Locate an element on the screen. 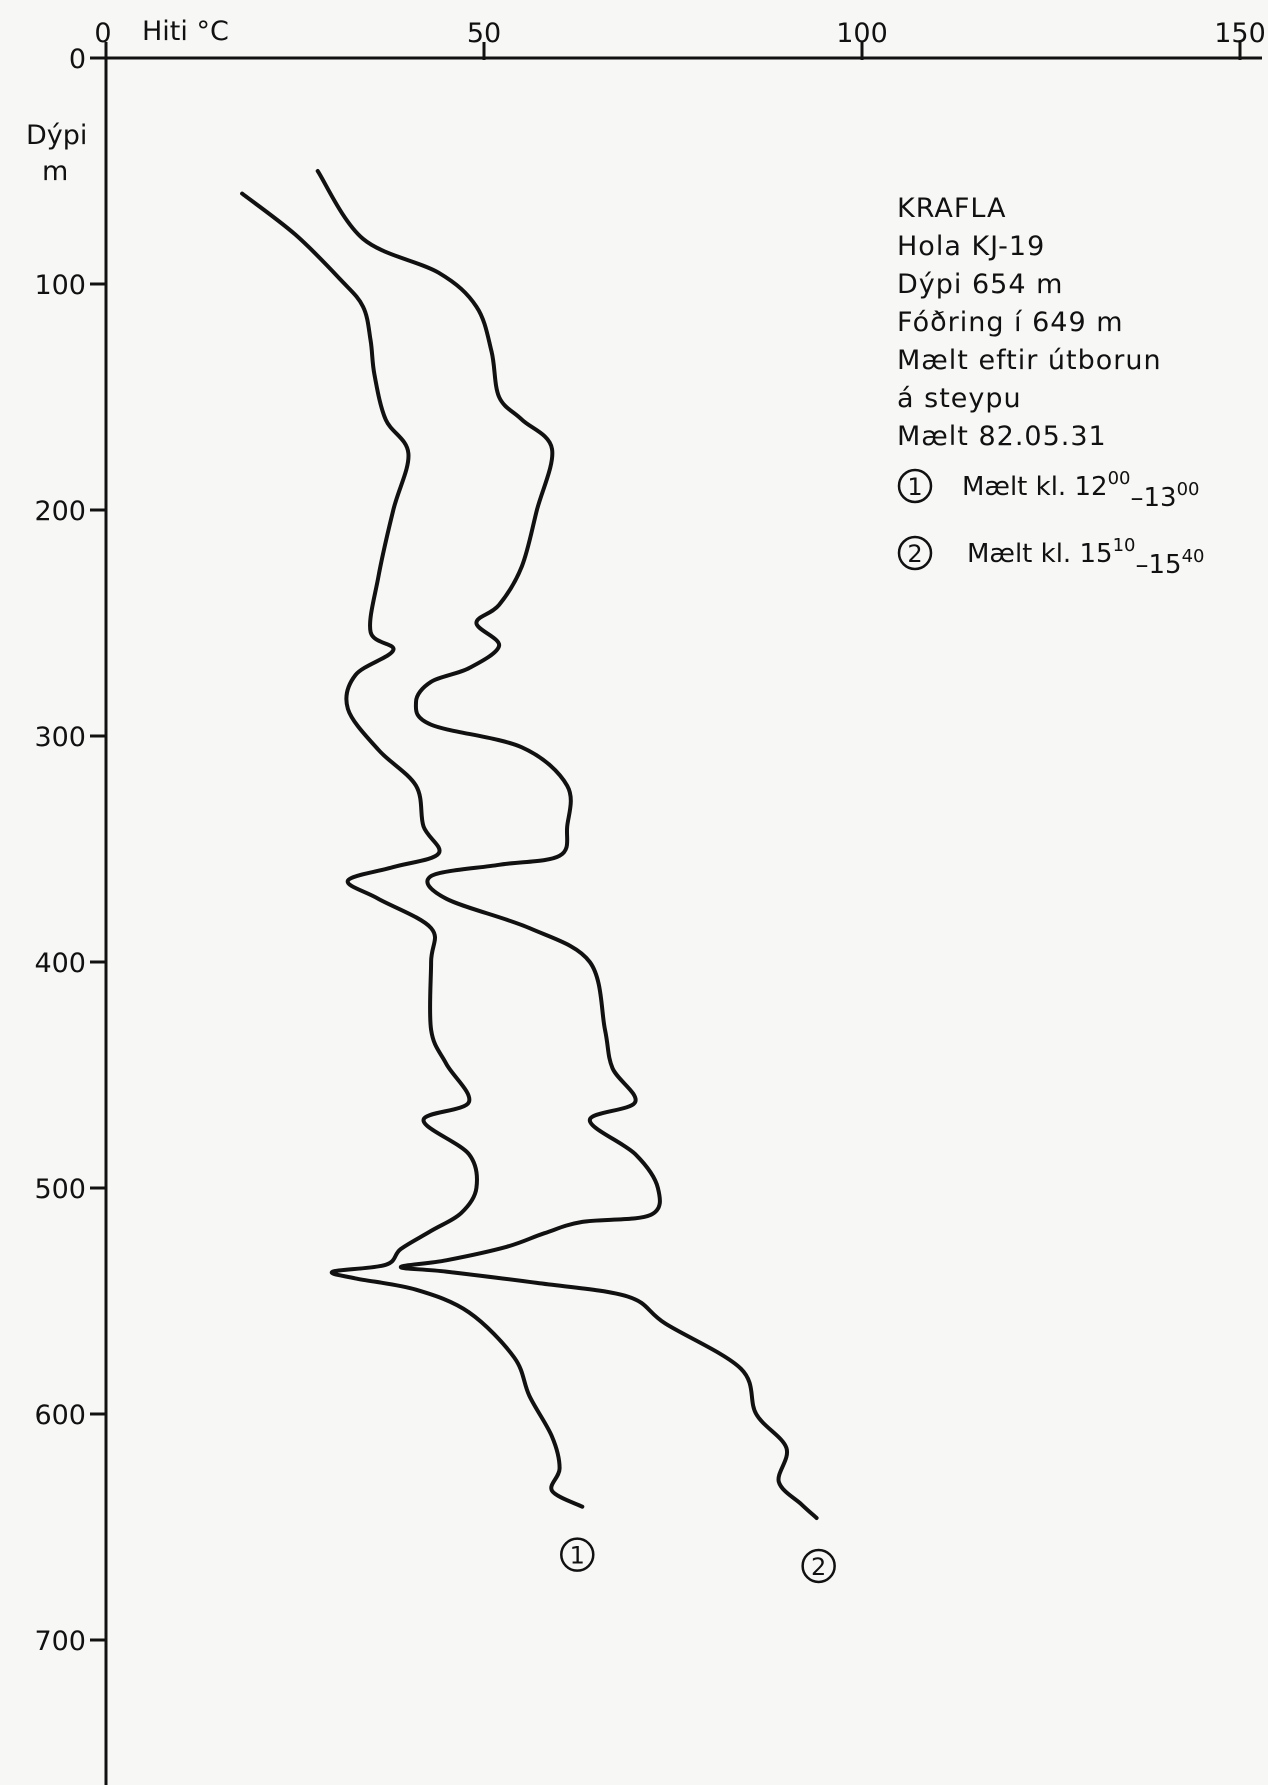  series-1-end-marker-label: 1 is located at coordinates (577, 1556).